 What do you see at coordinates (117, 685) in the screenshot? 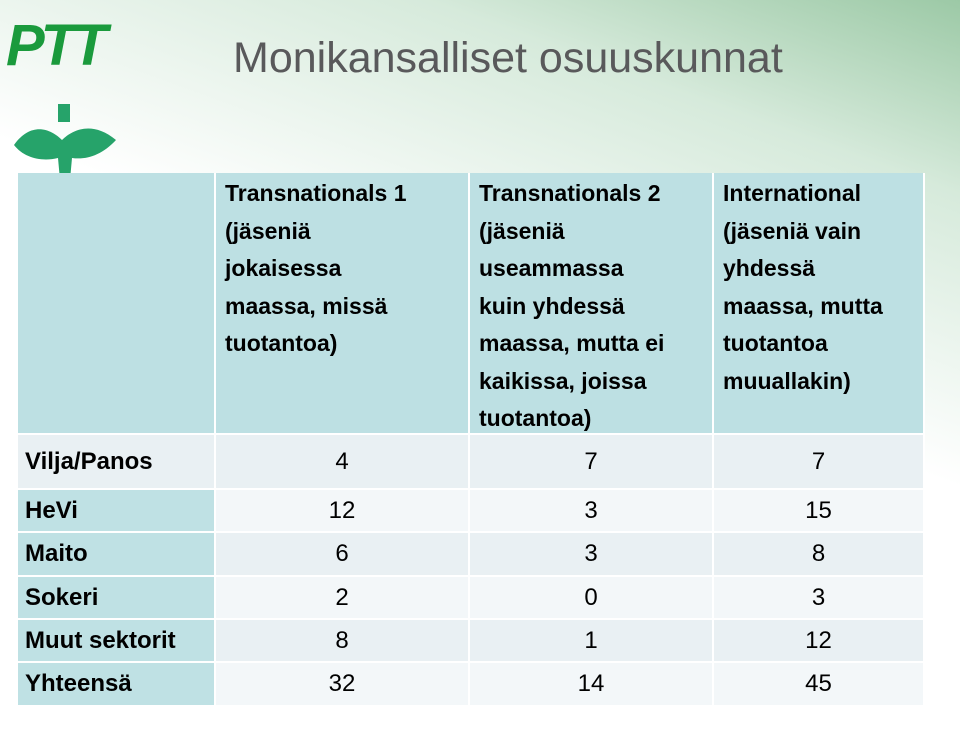
I see `row-label: Yhteensä` at bounding box center [117, 685].